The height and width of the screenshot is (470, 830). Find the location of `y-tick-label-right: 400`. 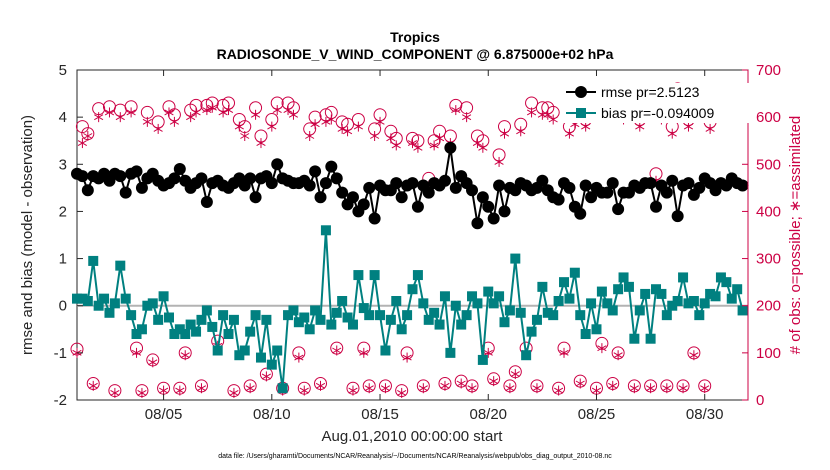

y-tick-label-right: 400 is located at coordinates (768, 211).